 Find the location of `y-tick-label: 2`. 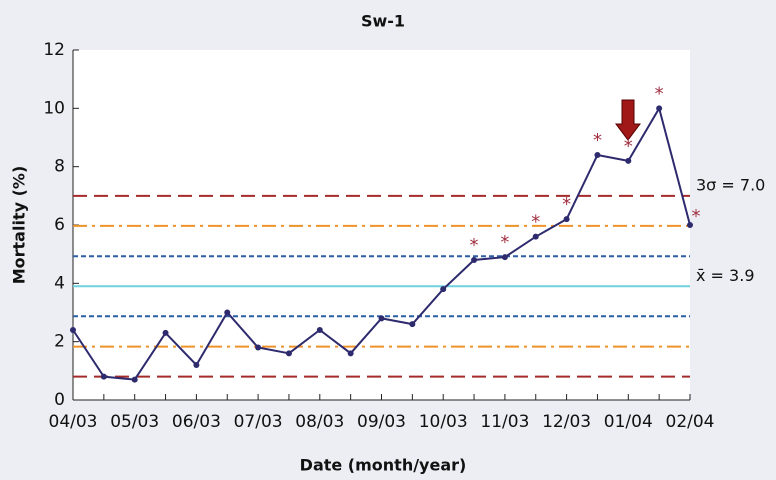

y-tick-label: 2 is located at coordinates (59, 342).